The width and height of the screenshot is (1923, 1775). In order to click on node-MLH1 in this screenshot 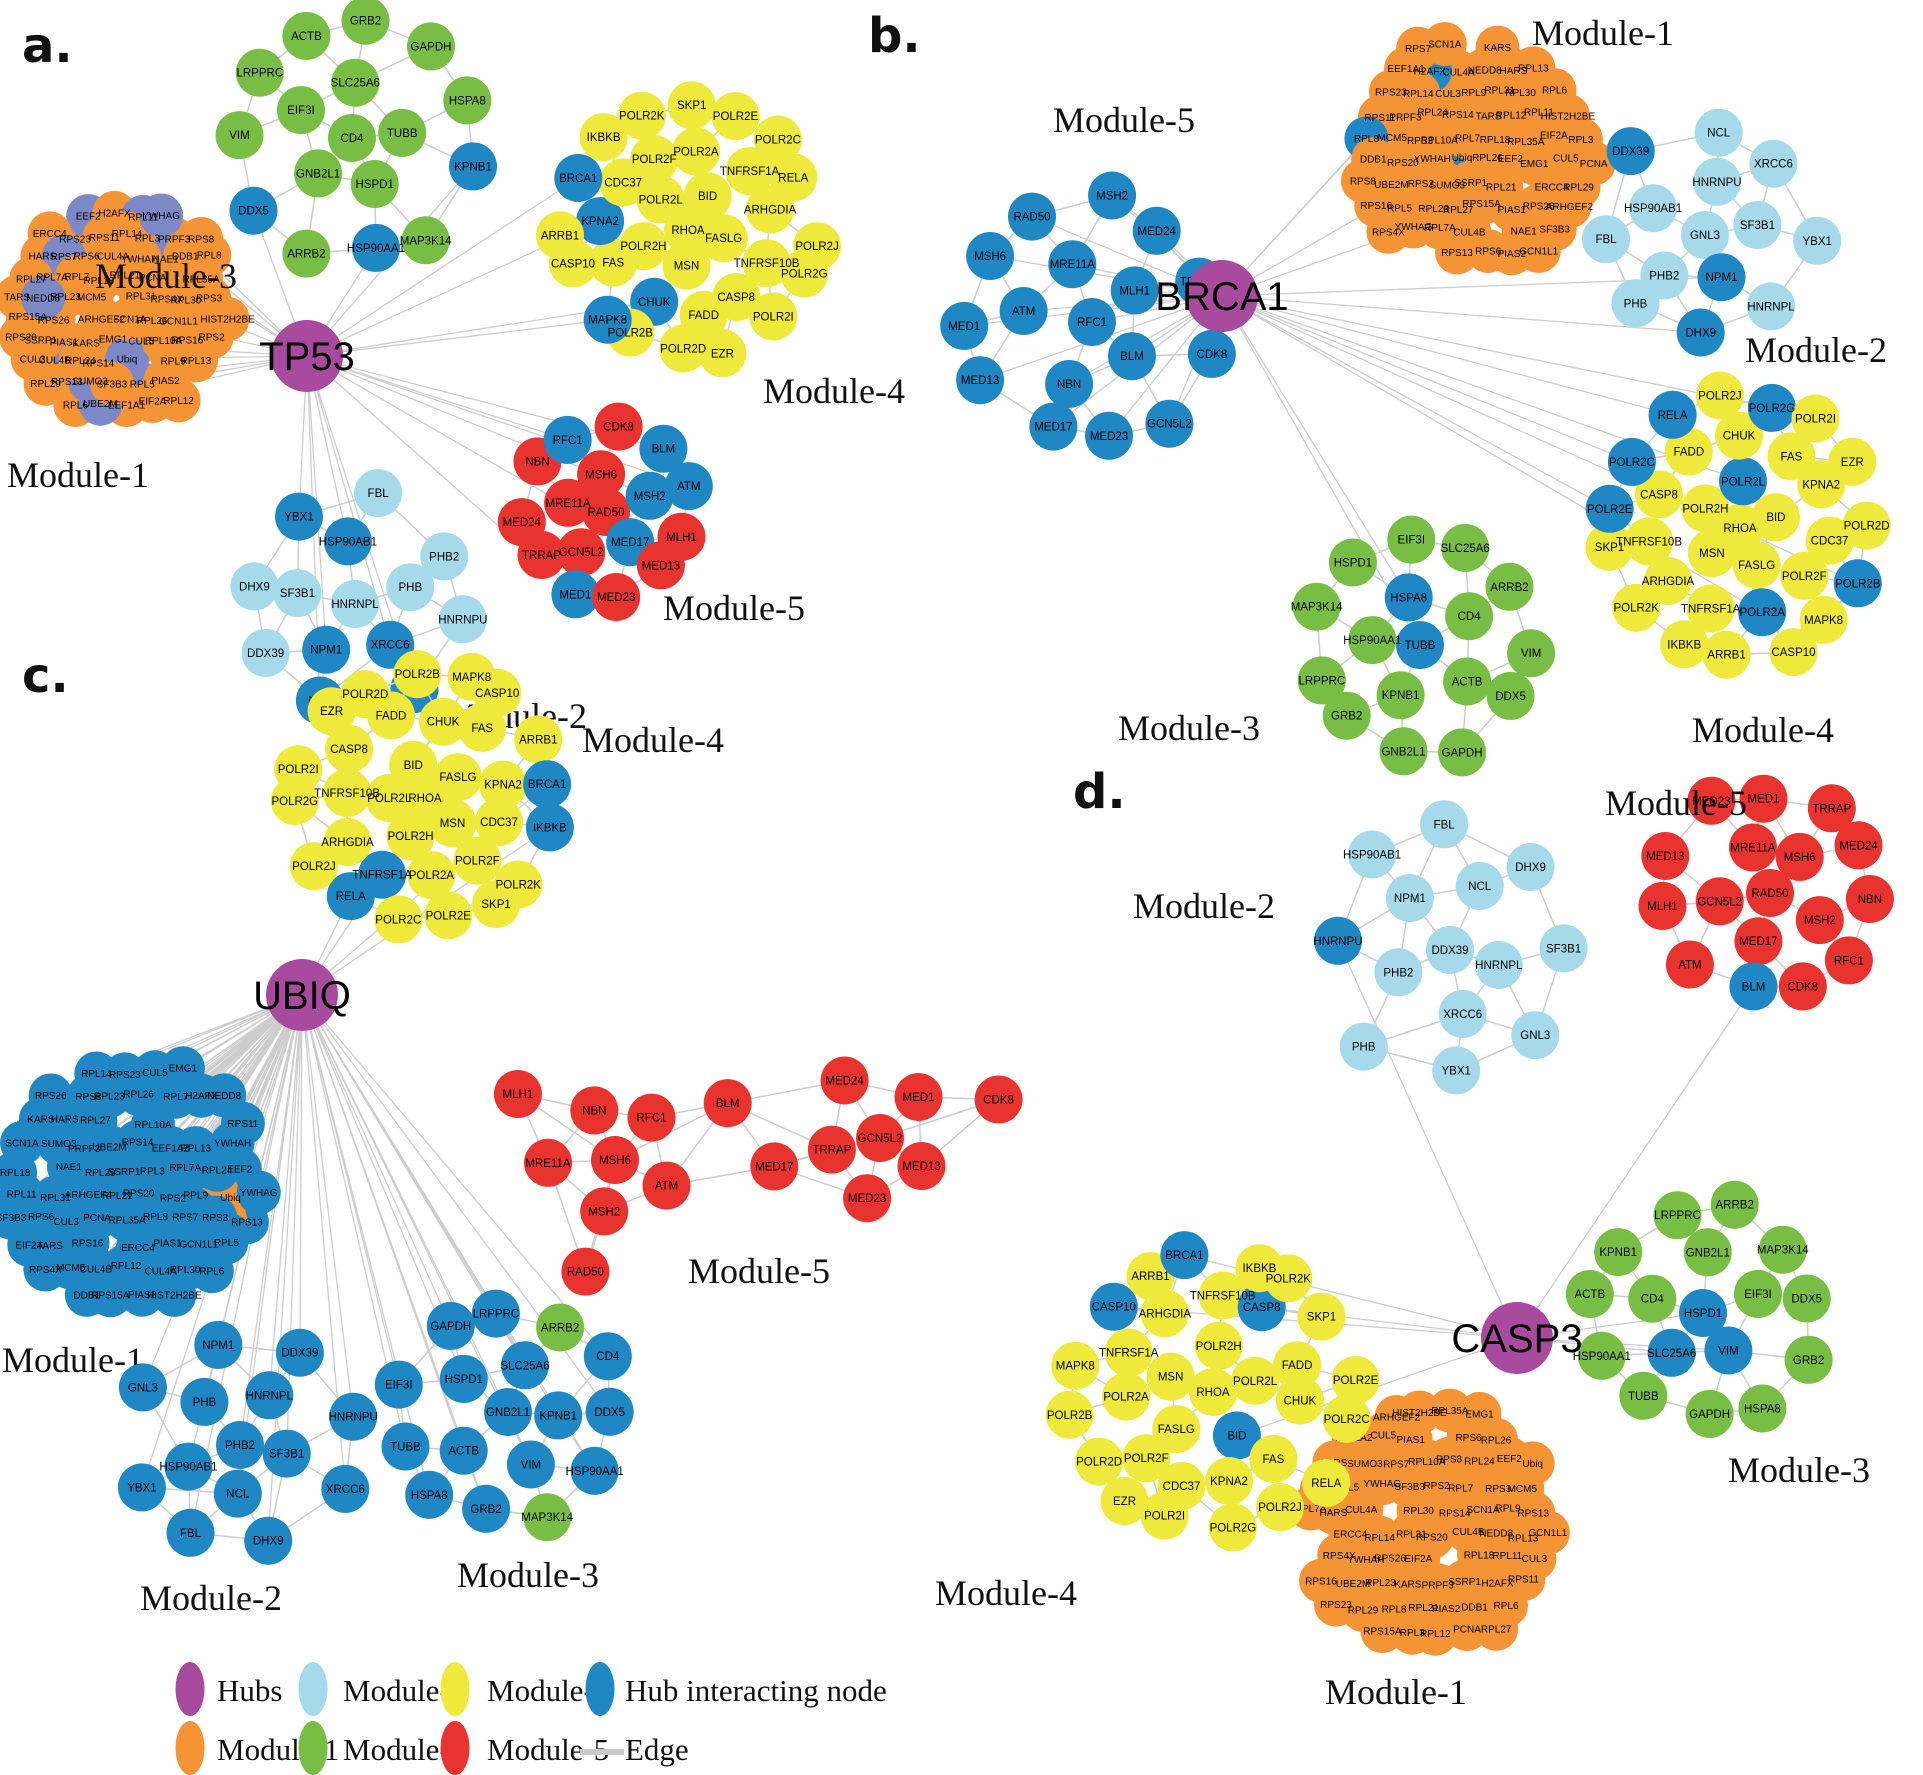, I will do `click(1662, 905)`.